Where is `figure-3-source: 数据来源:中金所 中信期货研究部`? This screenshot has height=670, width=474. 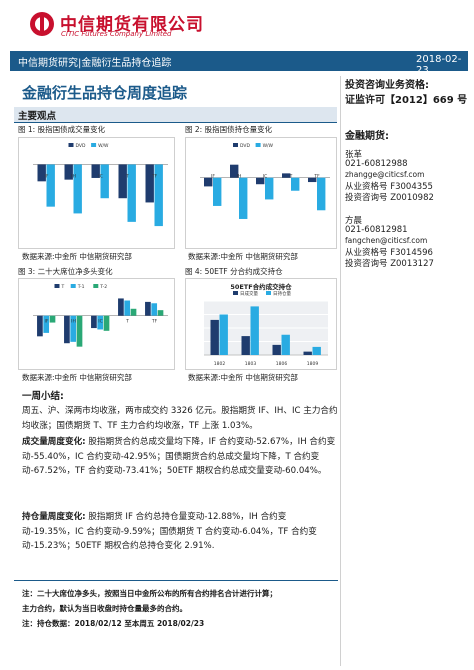
figure-3-source: 数据来源:中金所 中信期货研究部 is located at coordinates (77, 377).